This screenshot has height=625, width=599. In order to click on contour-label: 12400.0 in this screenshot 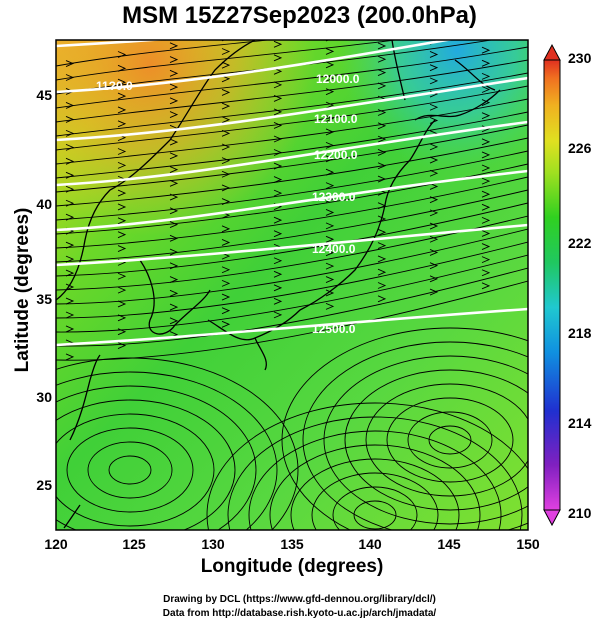, I will do `click(334, 249)`.